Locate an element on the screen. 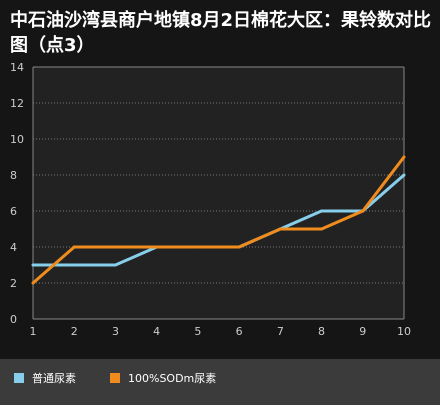  x-tick-label-2: 2 is located at coordinates (74, 331).